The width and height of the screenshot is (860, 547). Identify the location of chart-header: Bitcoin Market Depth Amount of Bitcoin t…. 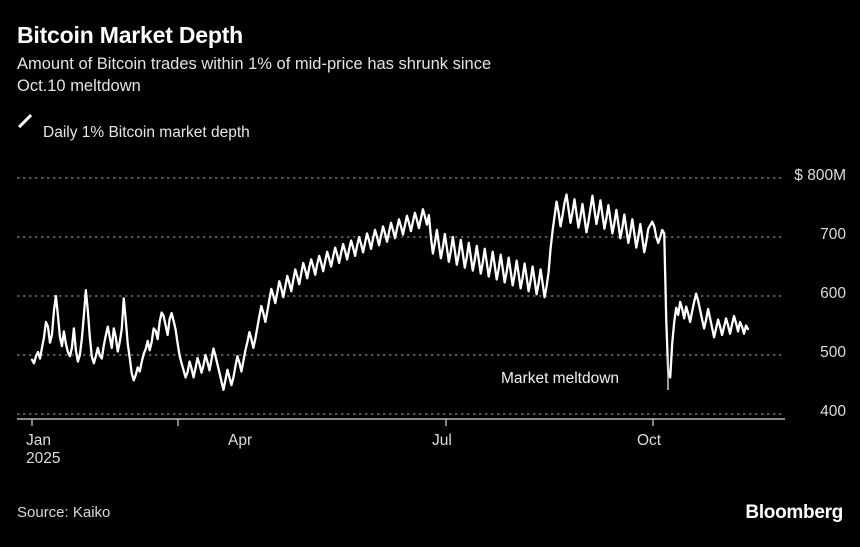
(430, 60).